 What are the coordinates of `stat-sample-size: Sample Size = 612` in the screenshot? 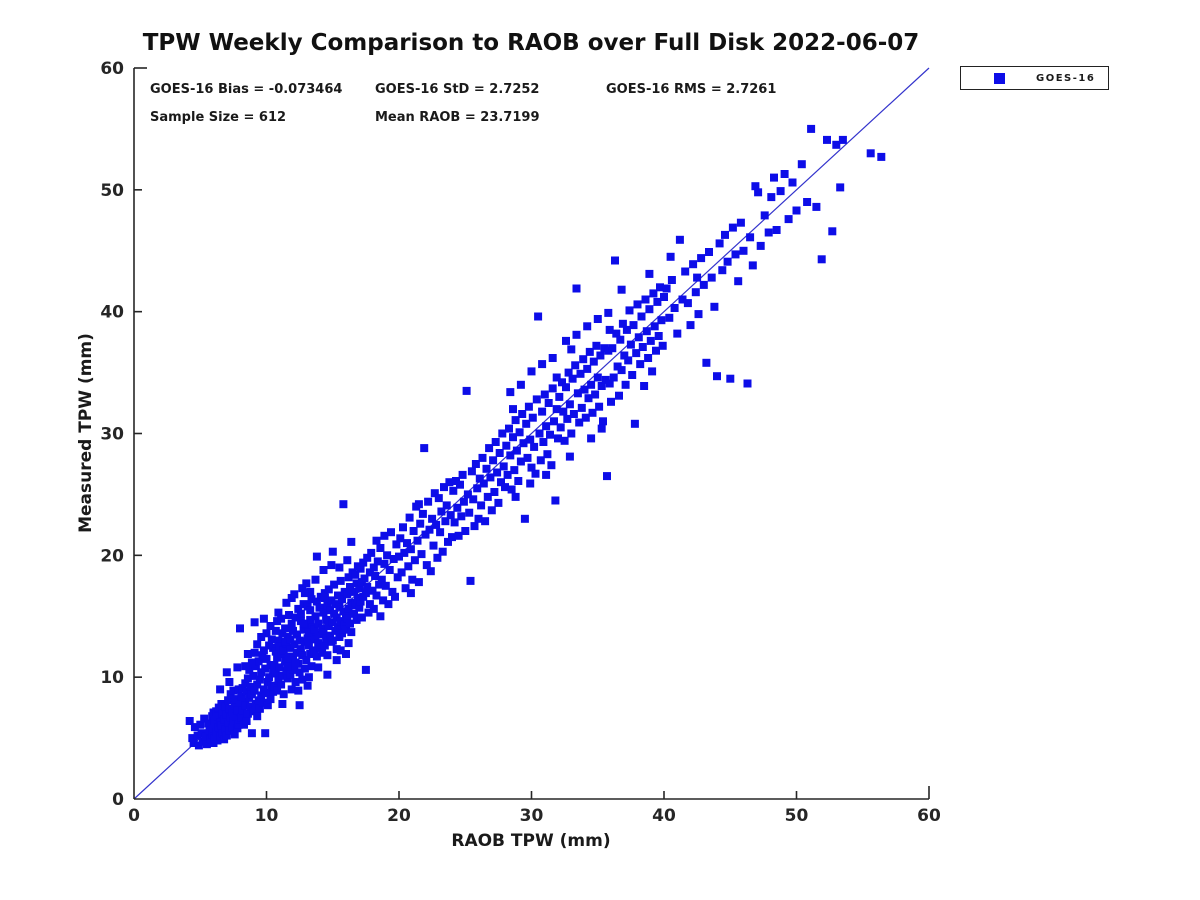 It's located at (218, 117).